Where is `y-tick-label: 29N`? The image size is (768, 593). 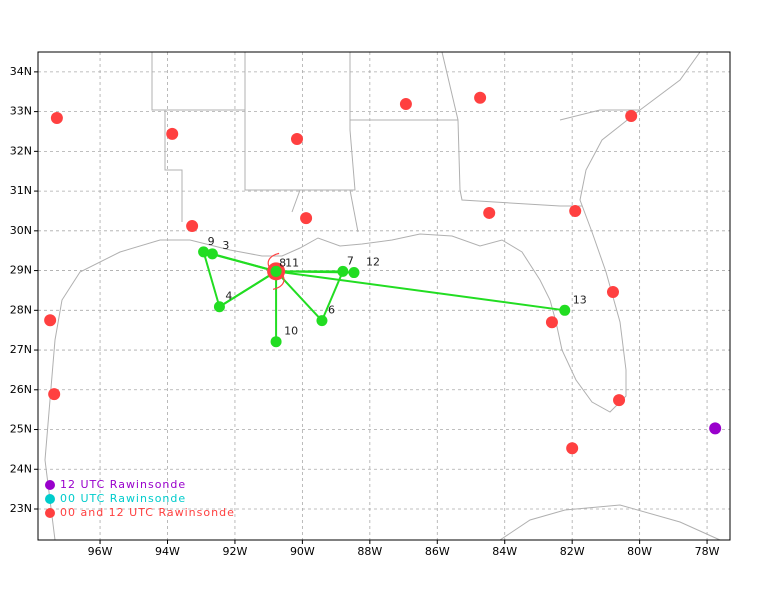
y-tick-label: 29N is located at coordinates (21, 270).